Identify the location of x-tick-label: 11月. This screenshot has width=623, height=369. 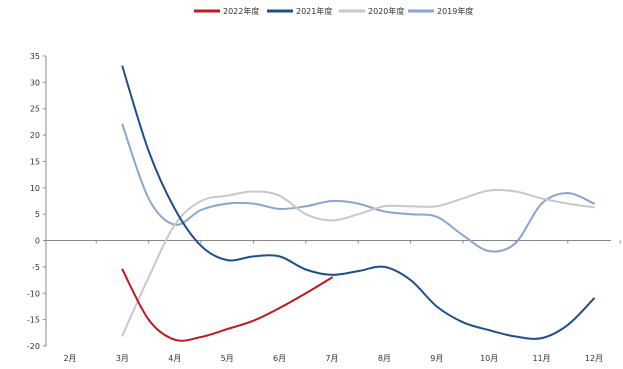
(542, 358).